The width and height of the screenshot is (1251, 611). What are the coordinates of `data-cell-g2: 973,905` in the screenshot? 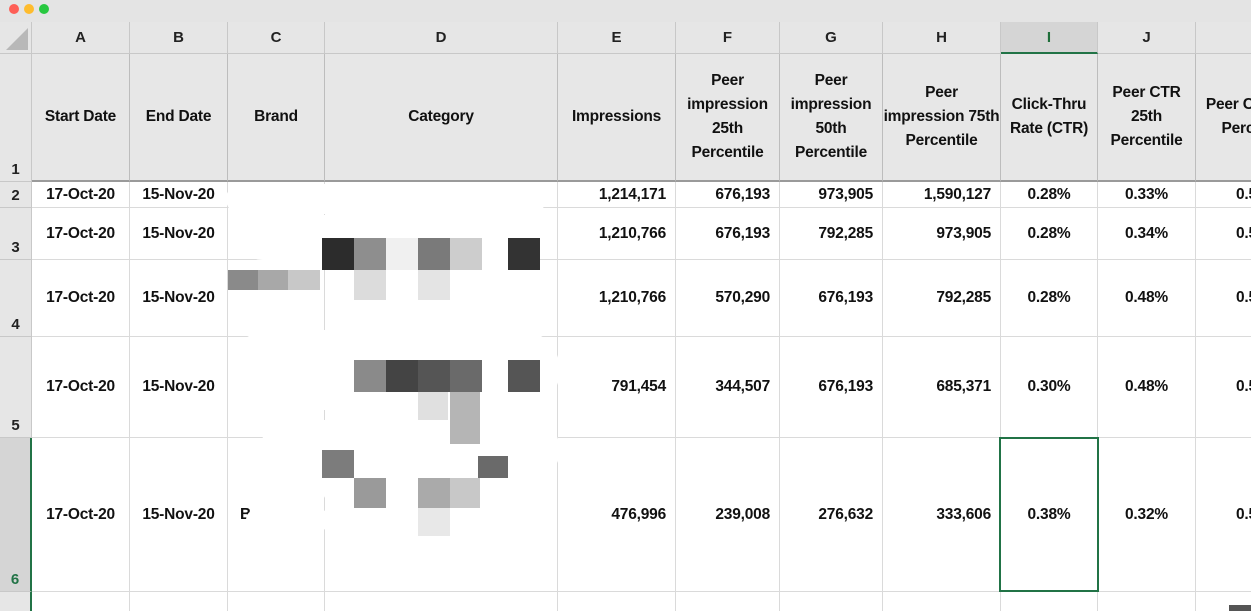 It's located at (831, 195).